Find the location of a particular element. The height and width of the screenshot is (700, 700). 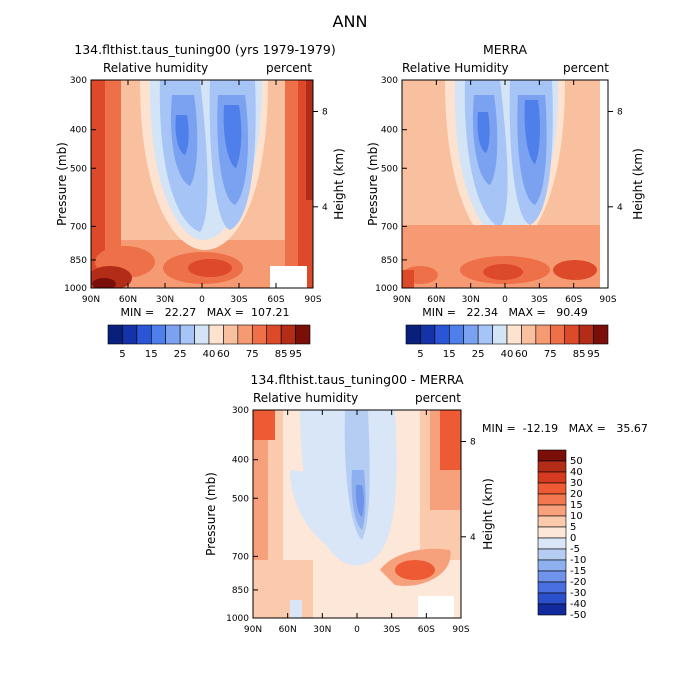

panel-merra-ticks: 90N 60N 30N 0 30S 60S 90S 300 400 500 700 850 1000 8 4 is located at coordinates (499, 190).